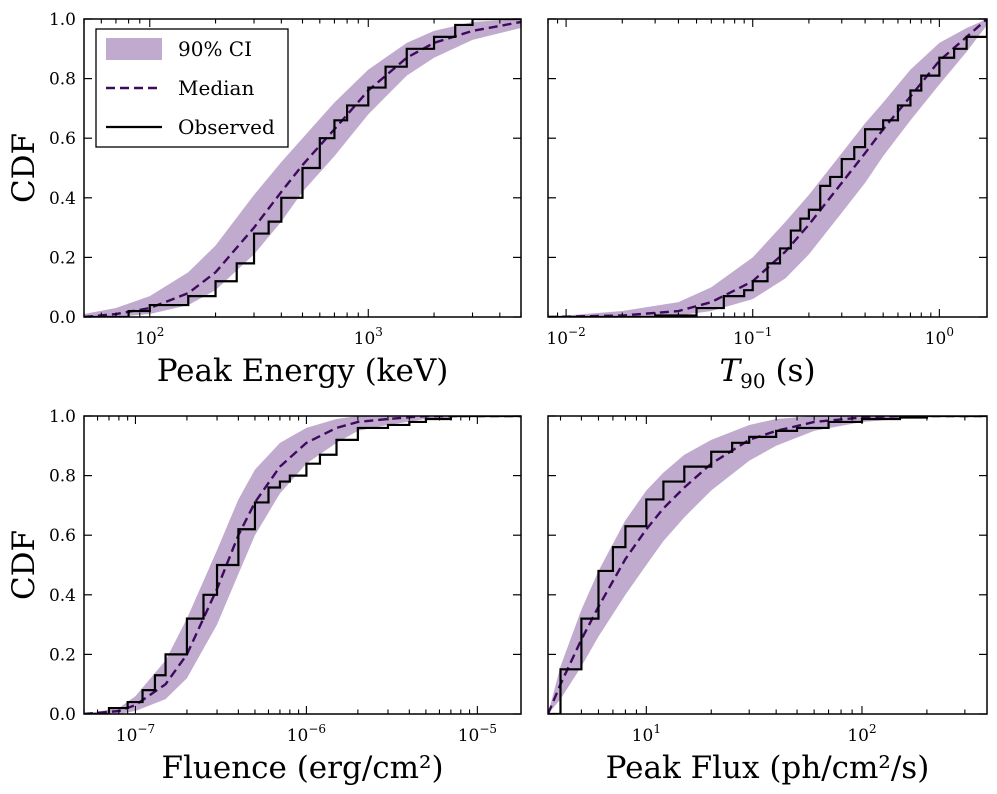  Describe the element at coordinates (767, 373) in the screenshot. I see `x-axis-label: T90 (s)` at that location.